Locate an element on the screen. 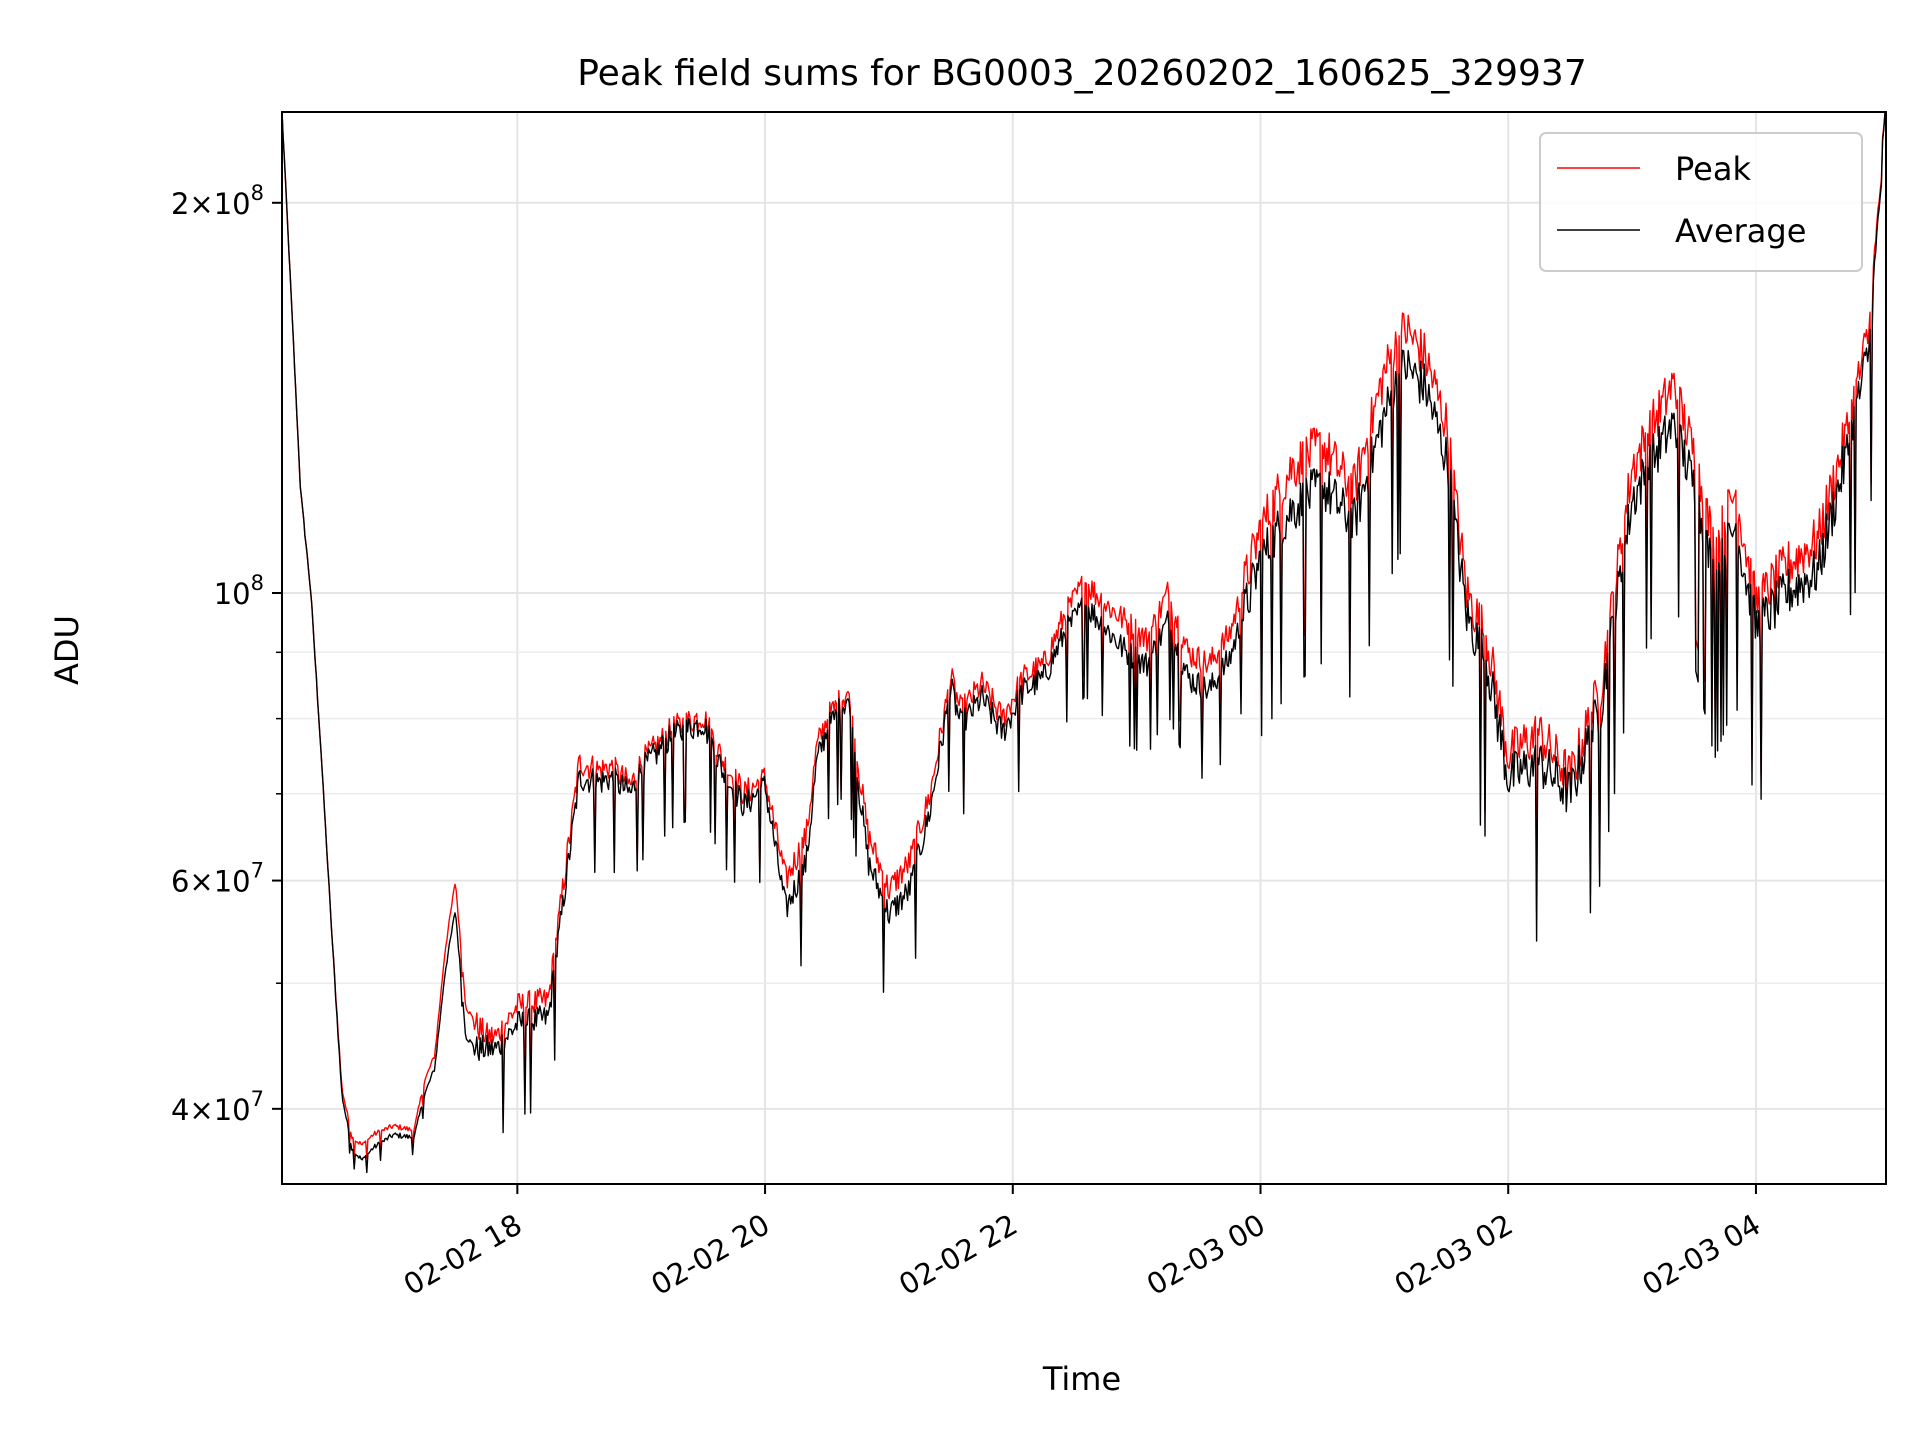 The image size is (1920, 1440). legend-label-average: Average is located at coordinates (1740, 231).